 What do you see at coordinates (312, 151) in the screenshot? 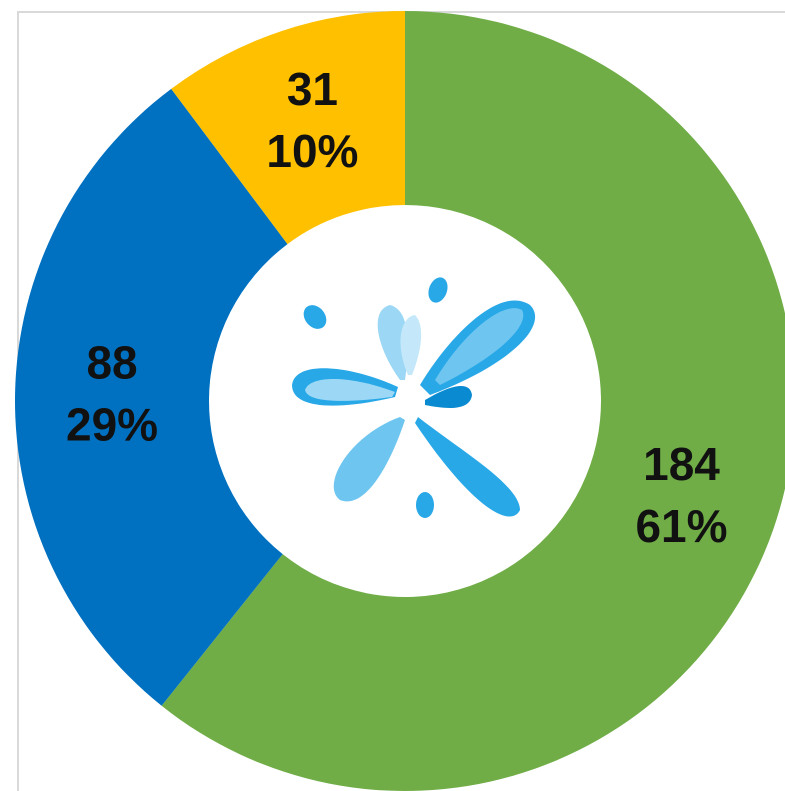
I see `percent-label: 10%` at bounding box center [312, 151].